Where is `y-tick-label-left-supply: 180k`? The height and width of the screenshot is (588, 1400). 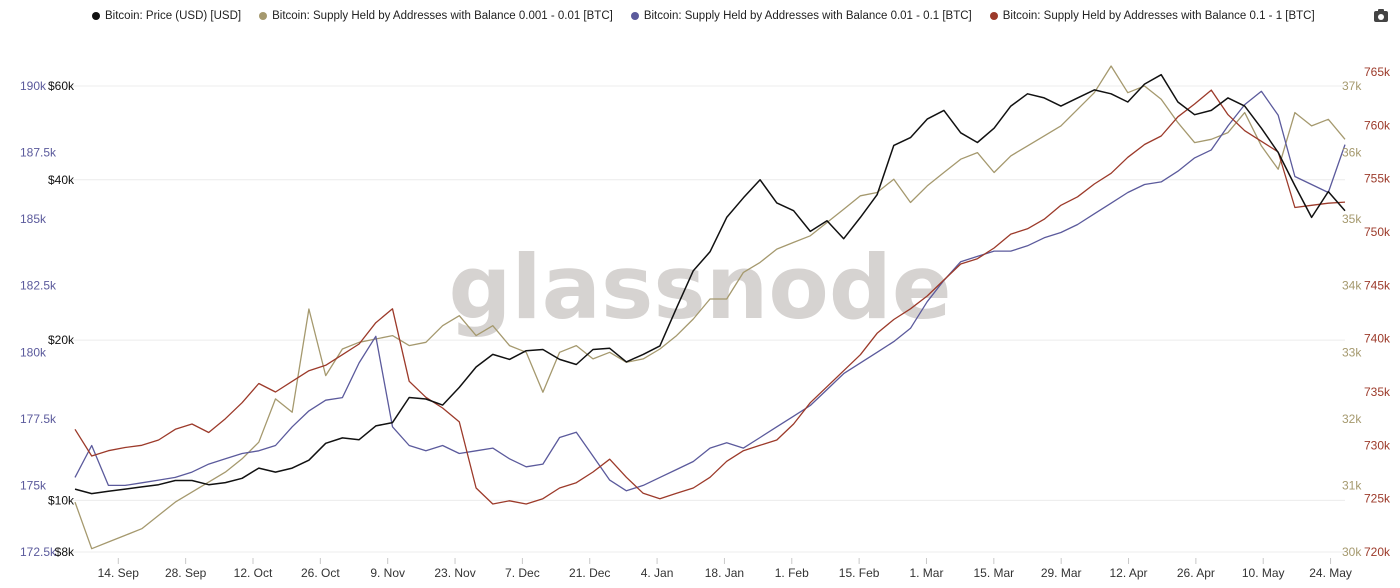 y-tick-label-left-supply: 180k is located at coordinates (33, 352).